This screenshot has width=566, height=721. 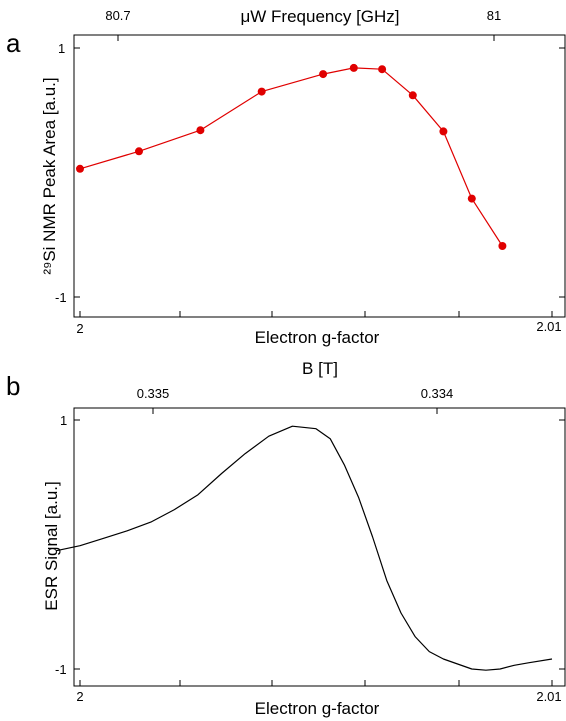 What do you see at coordinates (494, 15) in the screenshot?
I see `panel-a-top-tick-label-1: 81` at bounding box center [494, 15].